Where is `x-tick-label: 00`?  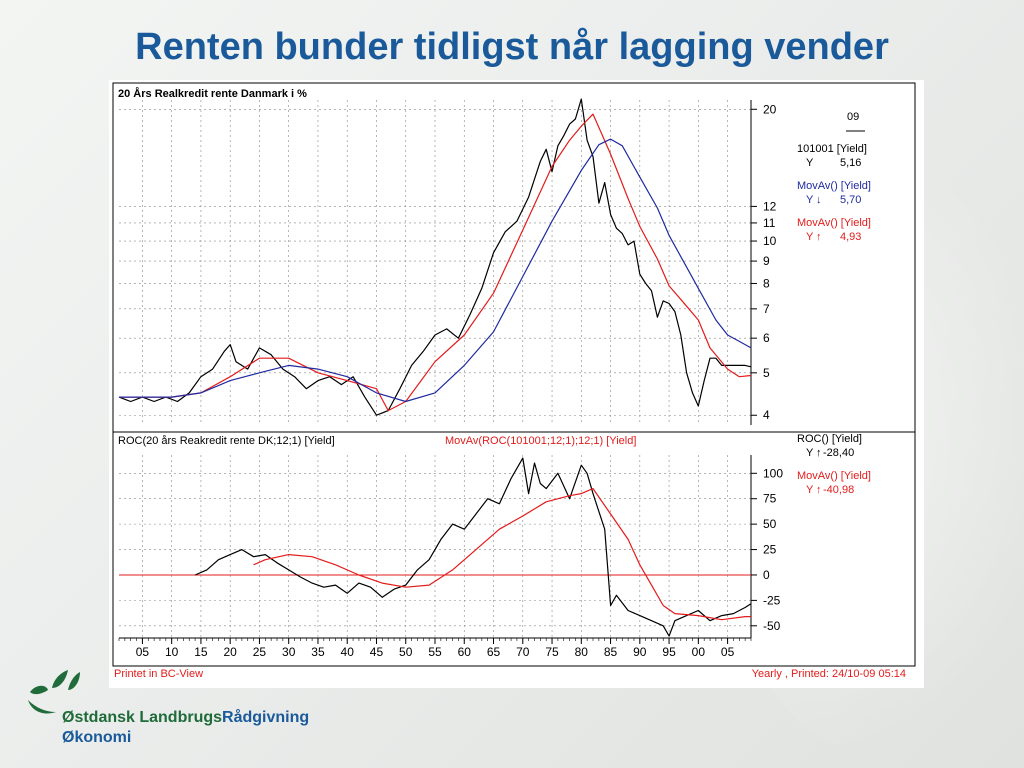
x-tick-label: 00 is located at coordinates (699, 652).